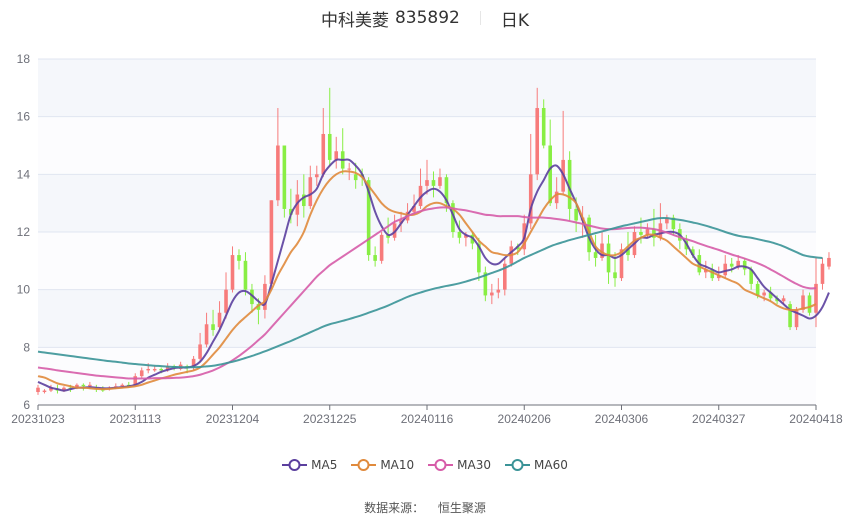 Image resolution: width=850 pixels, height=516 pixels. I want to click on legend-item-ma10: MA10, so click(382, 465).